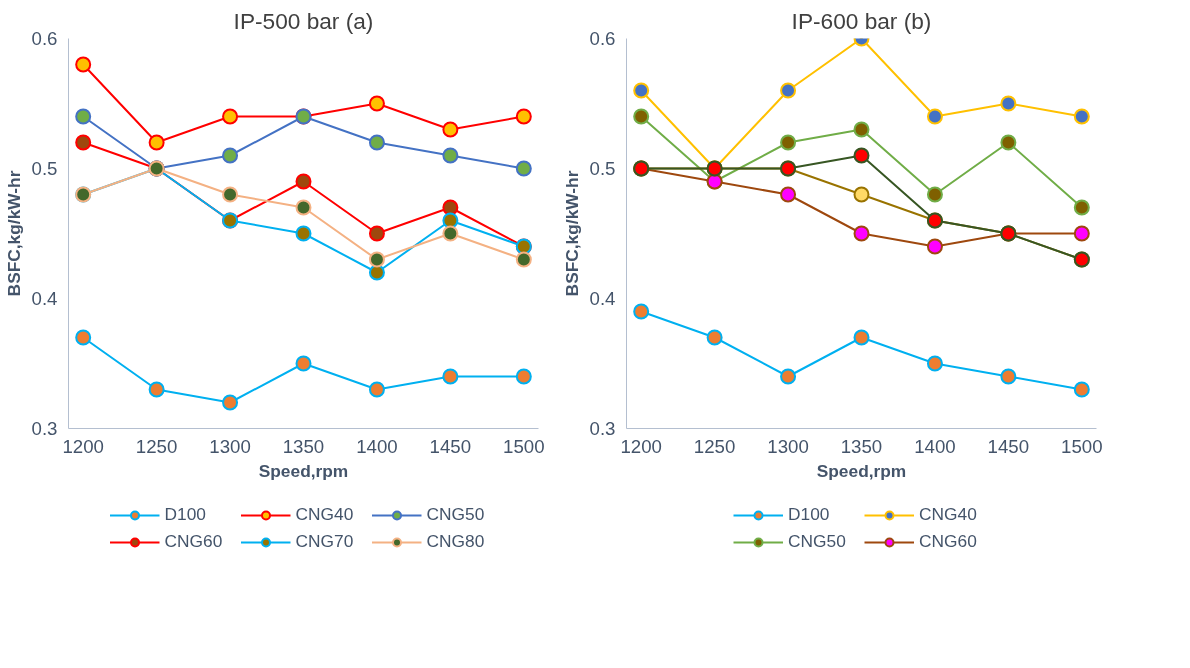 Image resolution: width=1190 pixels, height=668 pixels. Describe the element at coordinates (303, 20) in the screenshot. I see `chart-title: IP-500 bar (a)` at that location.